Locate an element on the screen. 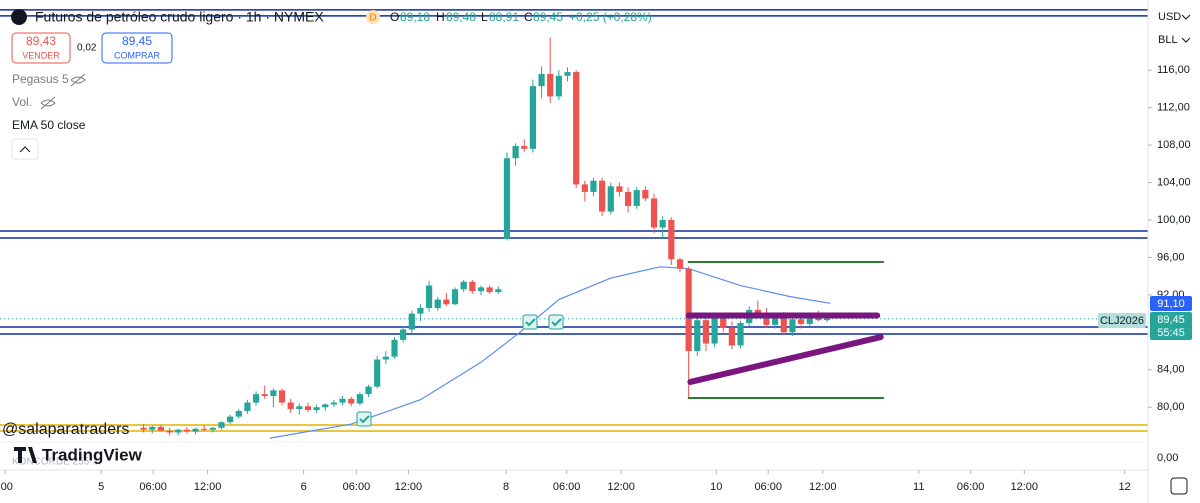 The width and height of the screenshot is (1200, 503). symbol-tag is located at coordinates (1122, 320).